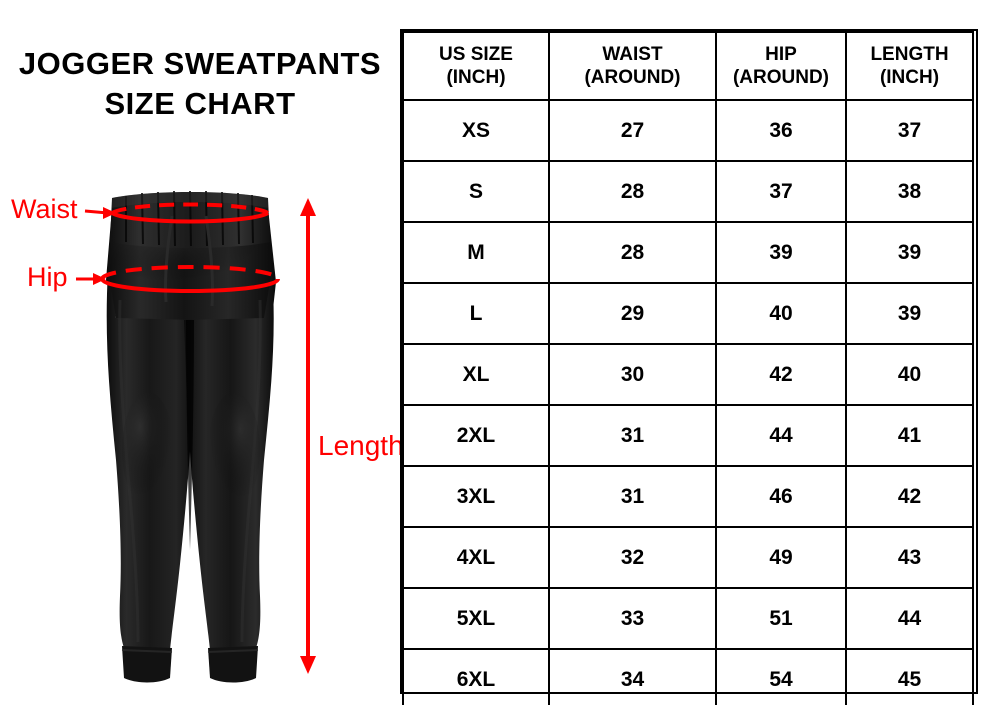 This screenshot has width=1000, height=705. I want to click on hip-label: Hip, so click(47, 277).